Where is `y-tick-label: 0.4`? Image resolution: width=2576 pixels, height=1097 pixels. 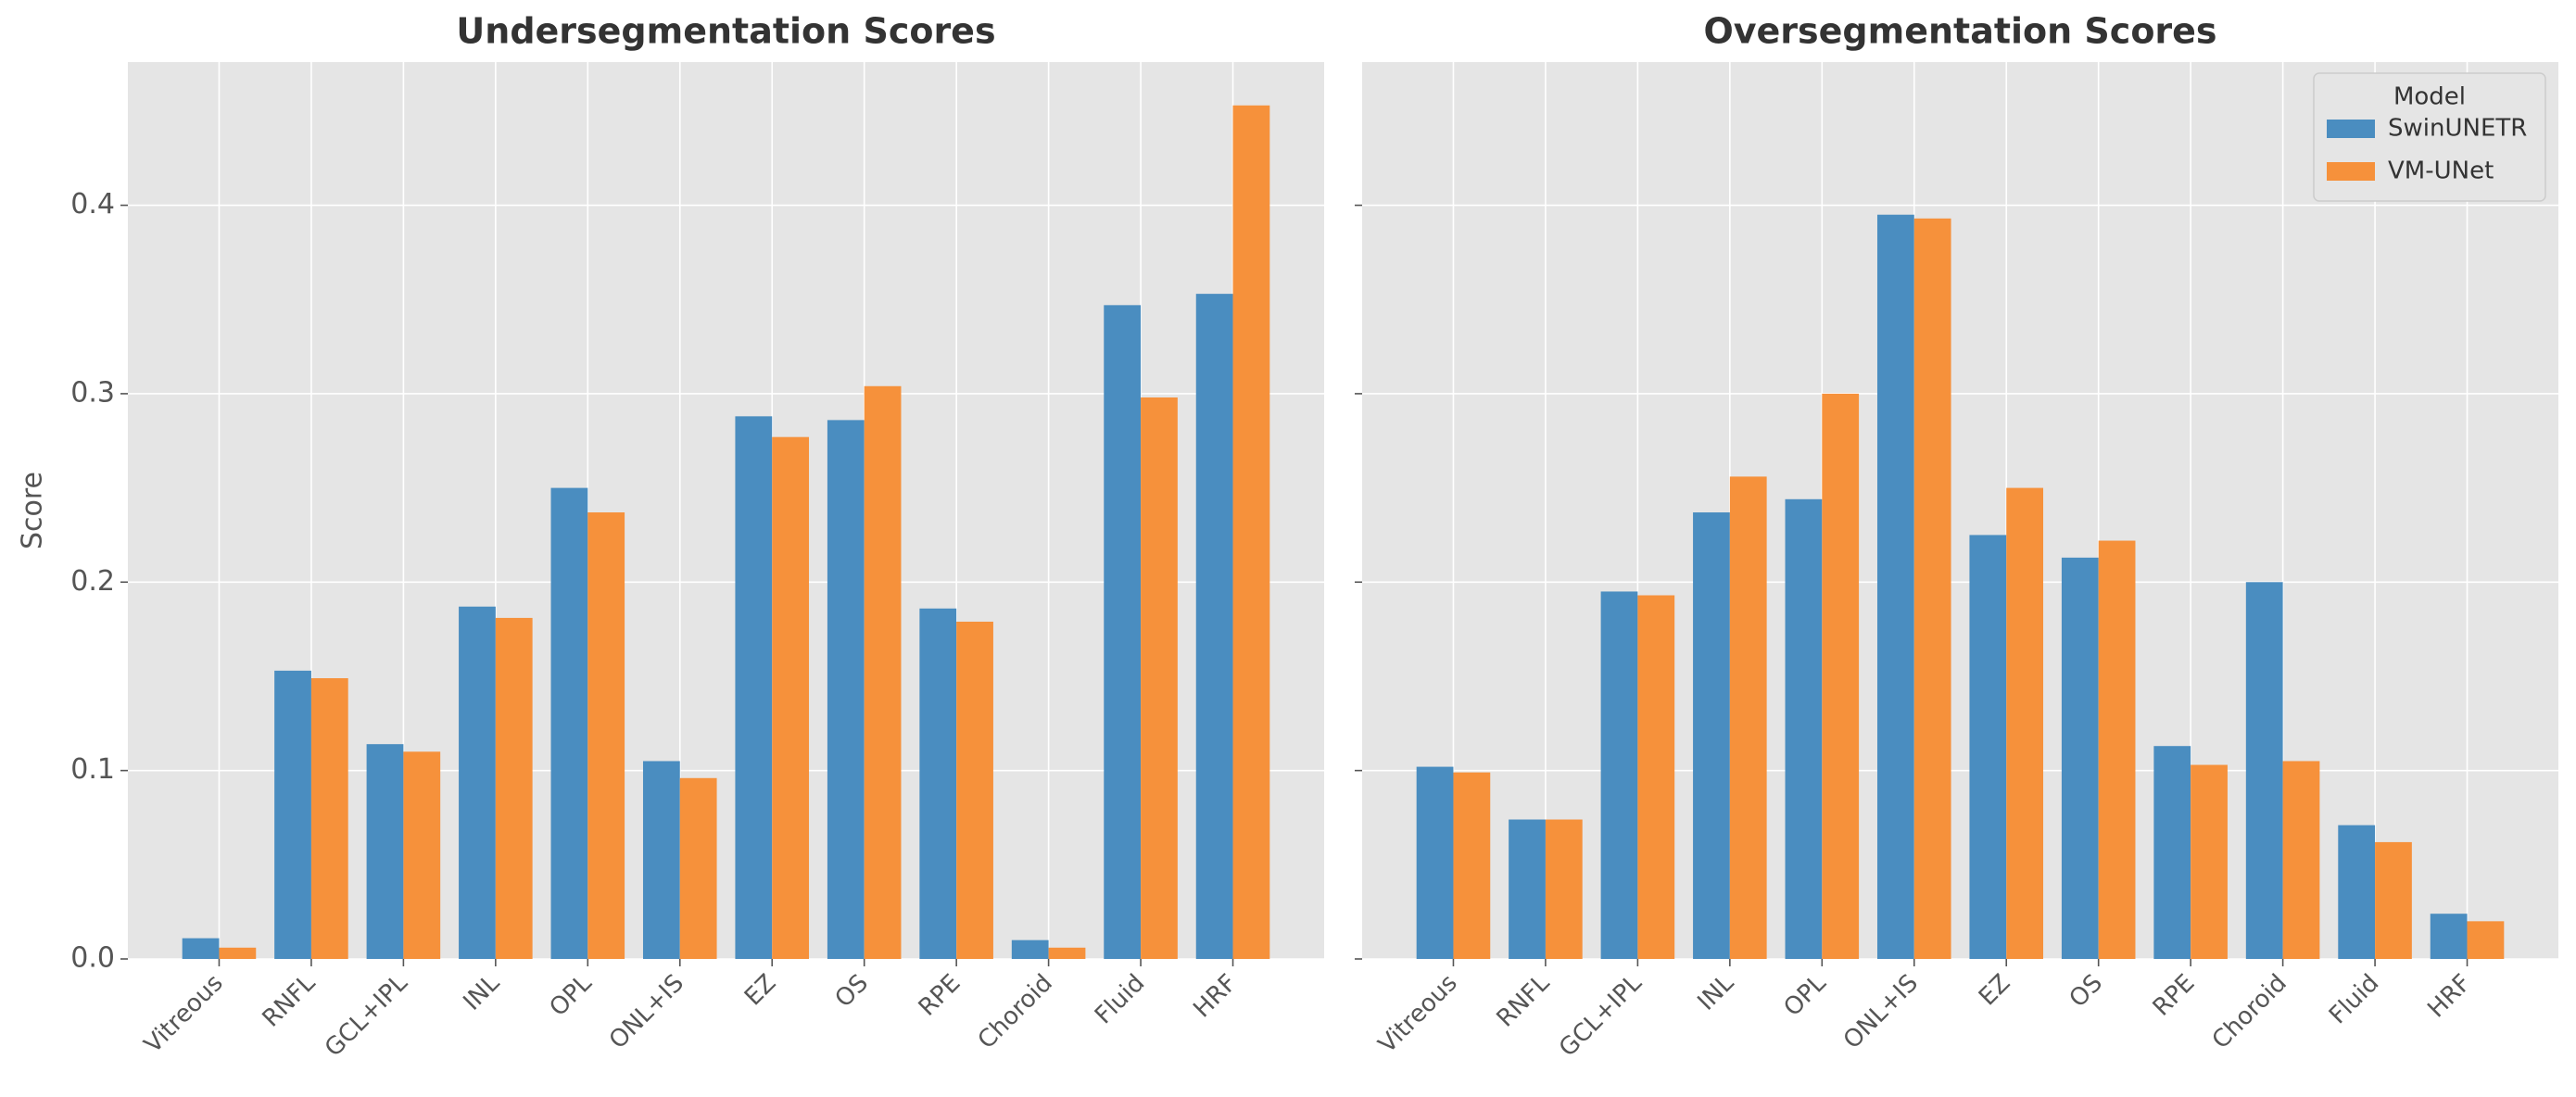
y-tick-label: 0.4 is located at coordinates (92, 204).